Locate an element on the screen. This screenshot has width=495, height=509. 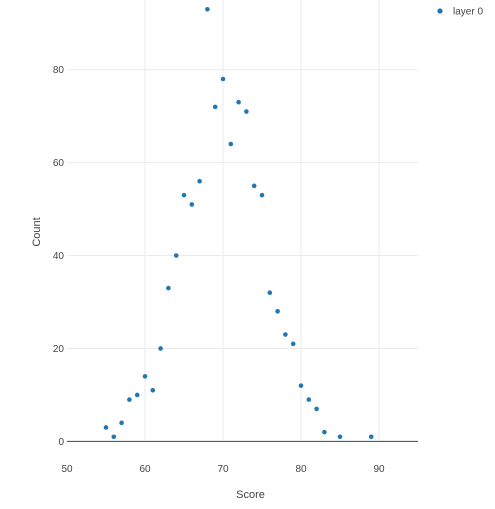
x-tick-label: 90 is located at coordinates (379, 469).